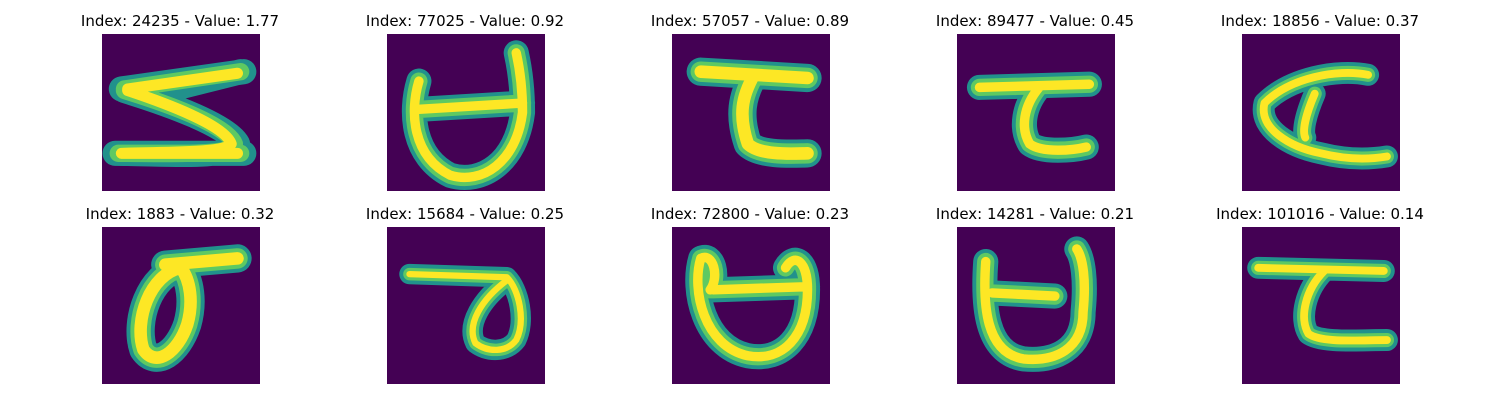 This screenshot has width=1500, height=400. Describe the element at coordinates (750, 214) in the screenshot. I see `panel-title: Index: 72800 - Value: 0.23` at that location.